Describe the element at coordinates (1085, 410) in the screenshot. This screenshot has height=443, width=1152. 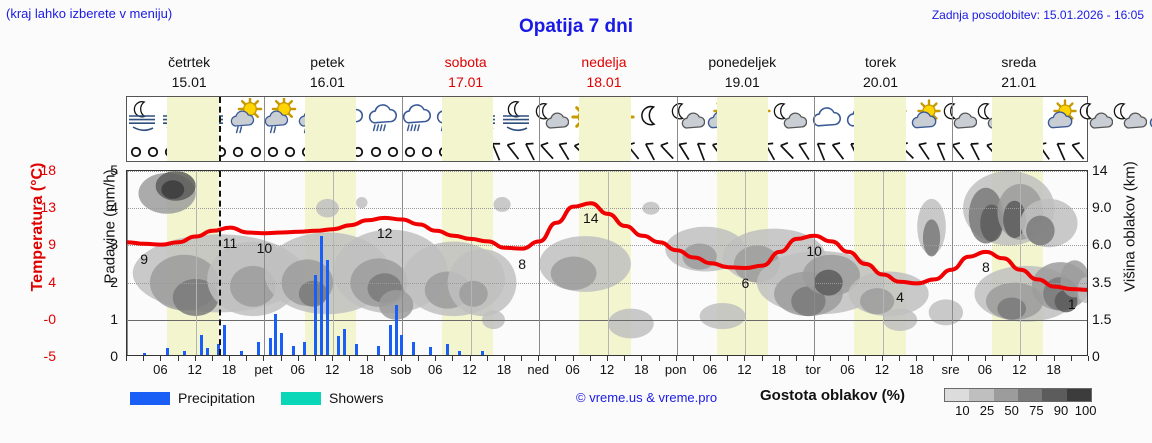
I see `cloud-scale-label-100: 100` at that location.